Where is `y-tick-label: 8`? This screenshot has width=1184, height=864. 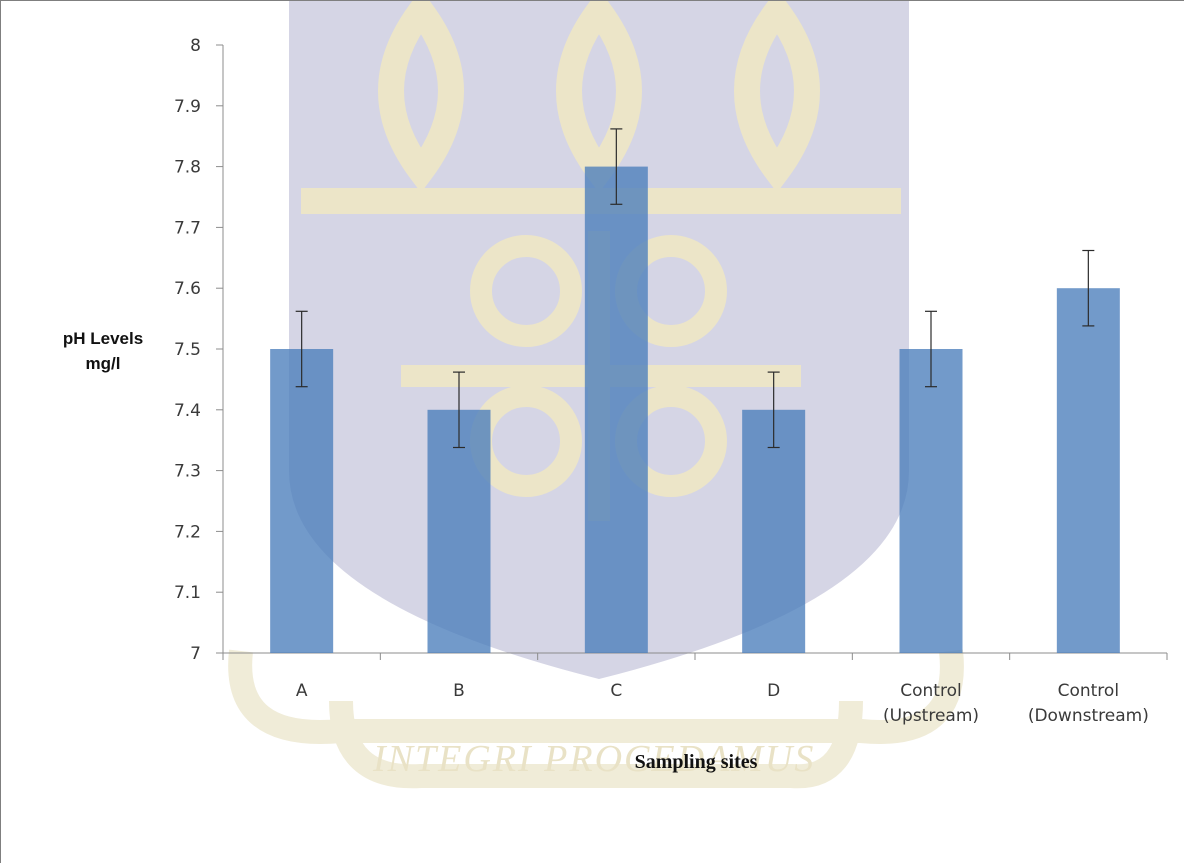
y-tick-label: 8 is located at coordinates (195, 46).